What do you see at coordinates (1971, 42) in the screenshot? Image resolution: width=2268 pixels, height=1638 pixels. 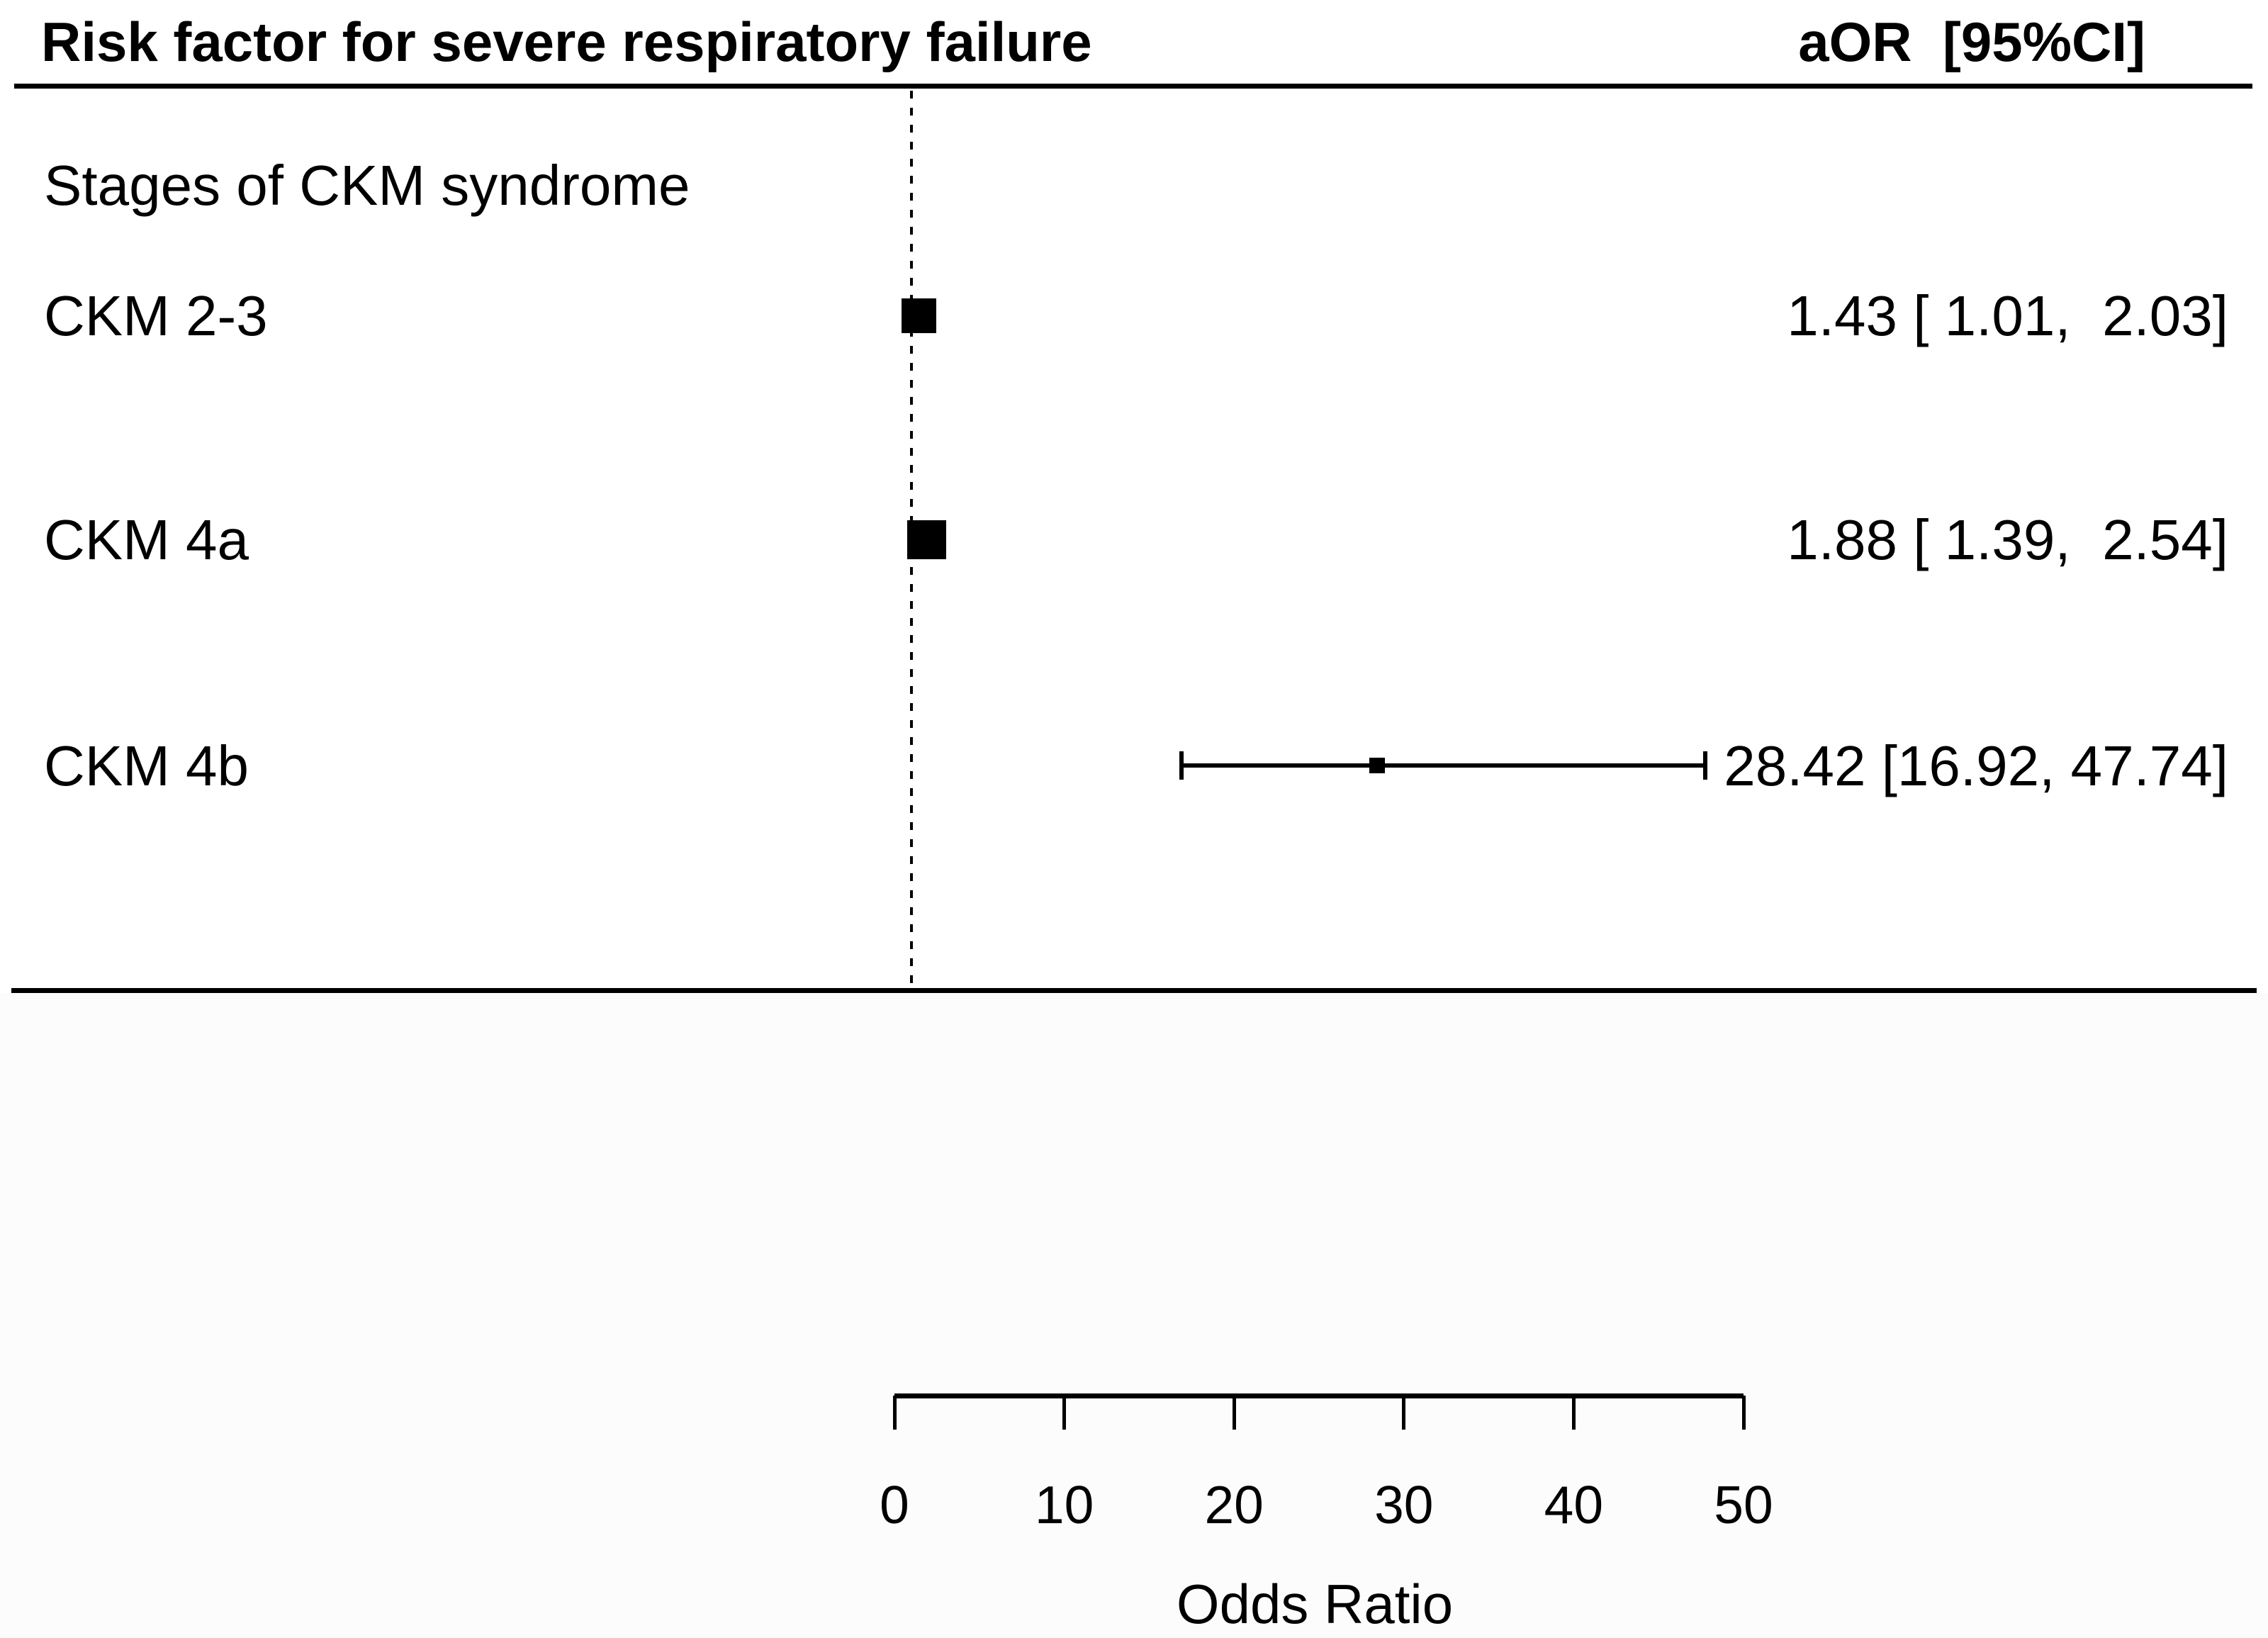 I see `value-column-header: aOR [95%CI]` at bounding box center [1971, 42].